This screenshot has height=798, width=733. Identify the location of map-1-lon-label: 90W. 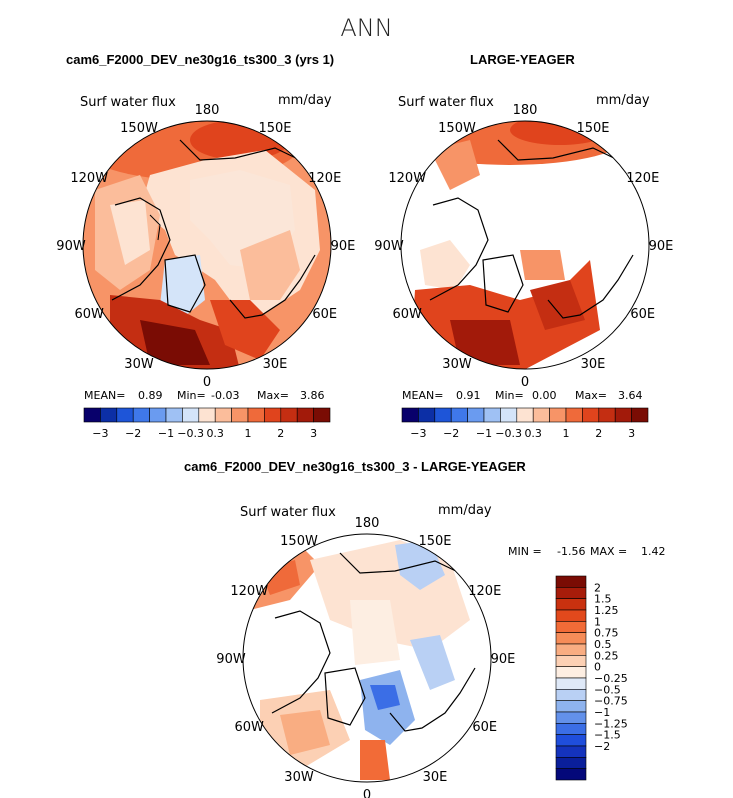
(71, 246).